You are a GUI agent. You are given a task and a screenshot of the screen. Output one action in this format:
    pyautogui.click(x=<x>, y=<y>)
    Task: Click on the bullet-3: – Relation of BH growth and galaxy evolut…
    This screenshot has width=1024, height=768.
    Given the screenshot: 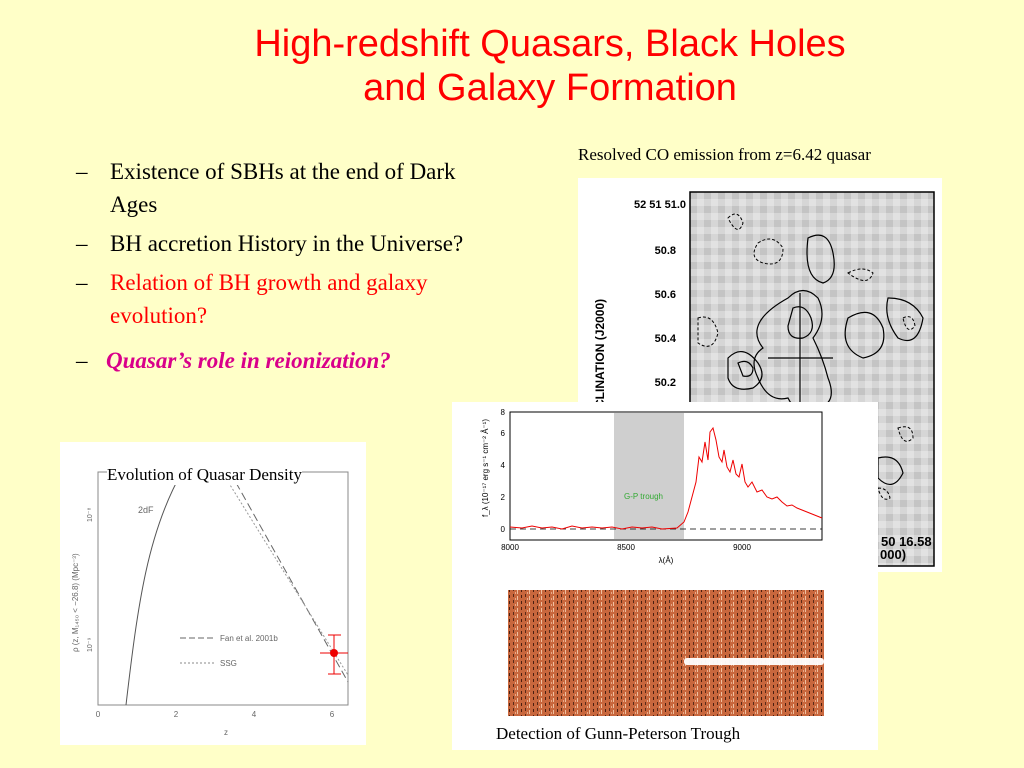 What is the action you would take?
    pyautogui.click(x=271, y=299)
    